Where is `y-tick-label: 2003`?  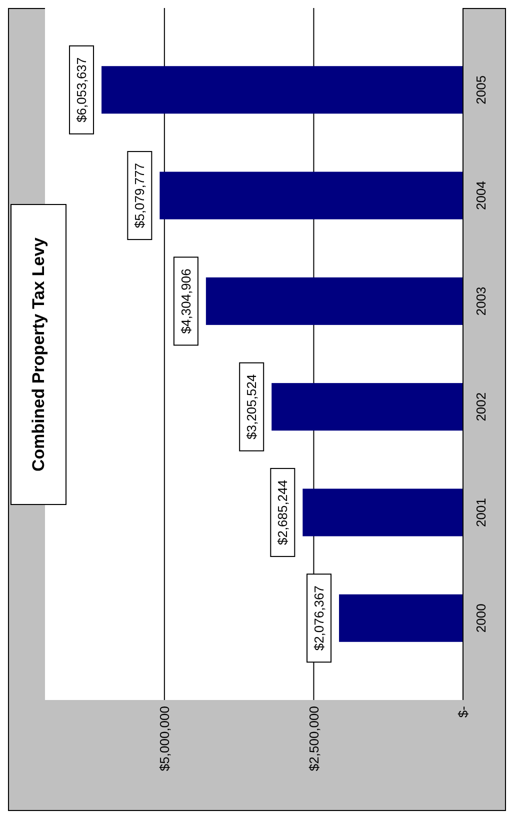
y-tick-label: 2003 is located at coordinates (481, 301).